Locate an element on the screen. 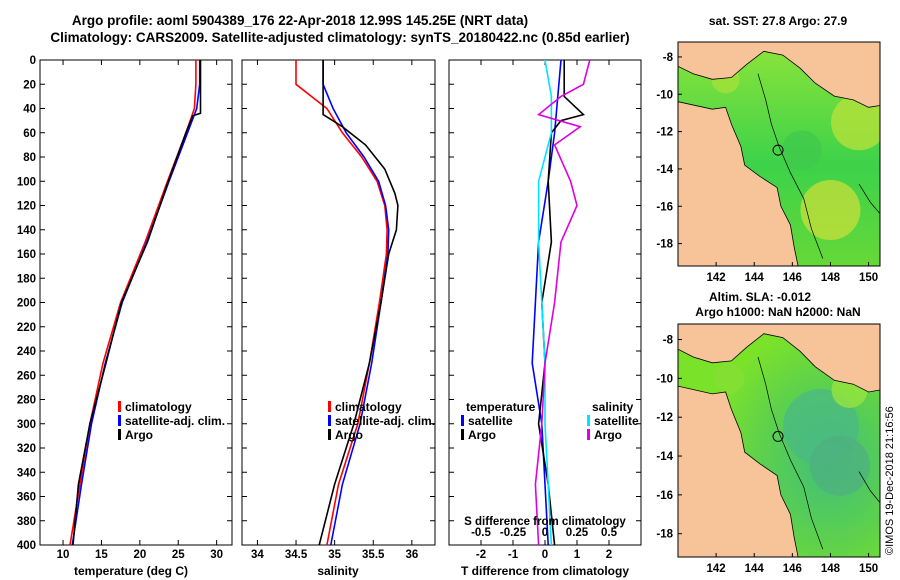 Image resolution: width=900 pixels, height=580 pixels. x-tick-label: 35 is located at coordinates (334, 555).